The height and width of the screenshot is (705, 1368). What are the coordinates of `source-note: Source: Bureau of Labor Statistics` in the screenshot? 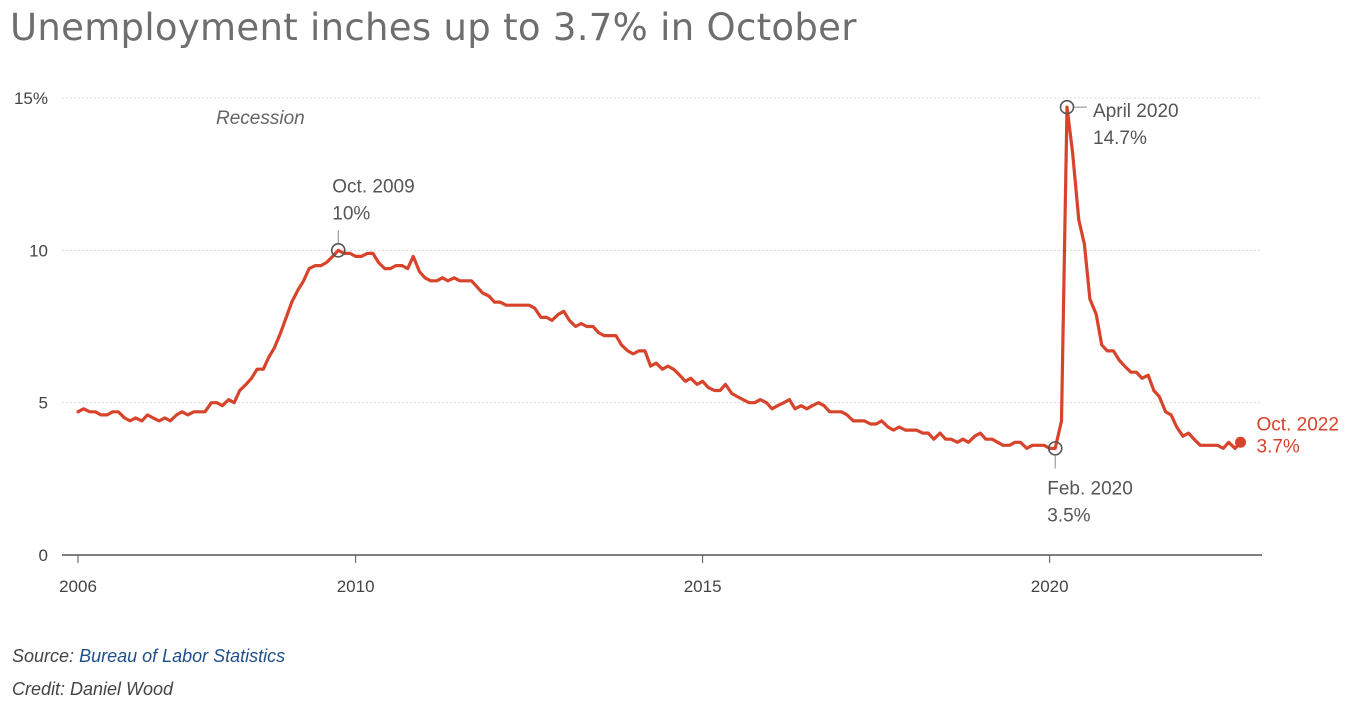 It's located at (148, 656).